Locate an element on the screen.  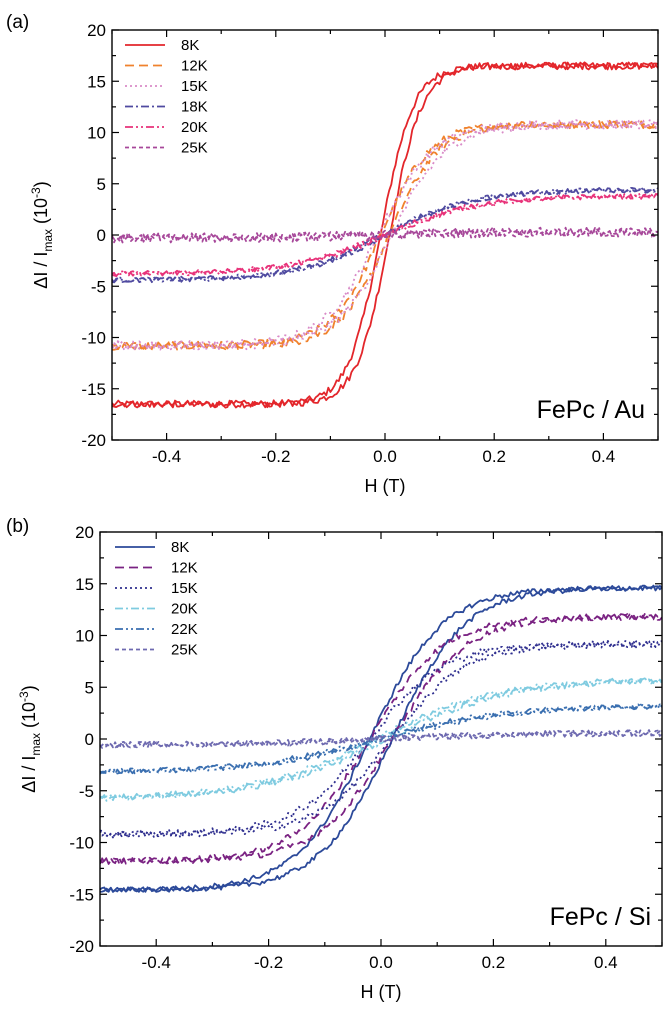
sample-annotation: FePc / Si is located at coordinates (600, 917).